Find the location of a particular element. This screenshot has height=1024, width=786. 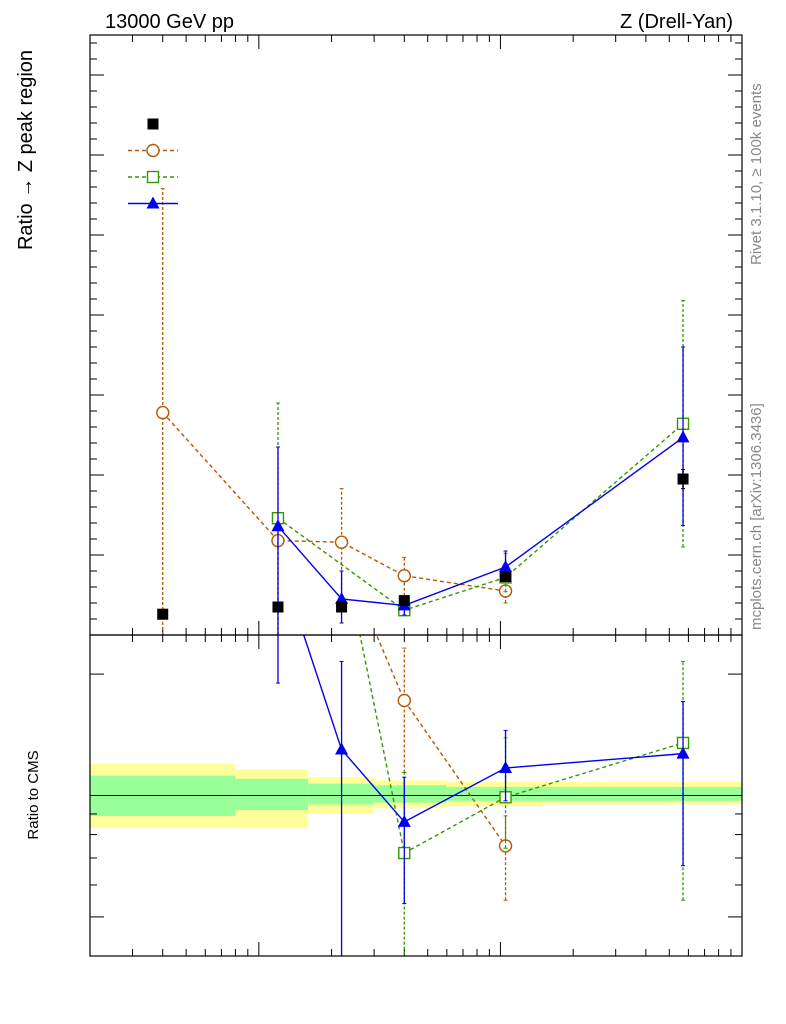

header-right-label: Z (Drell-Yan) is located at coordinates (676, 22).